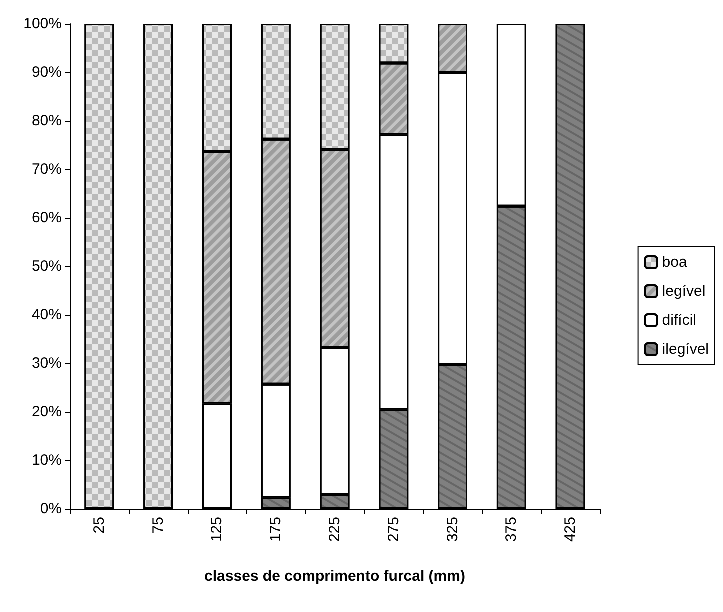 The image size is (723, 612). I want to click on legend-label: legível, so click(684, 291).